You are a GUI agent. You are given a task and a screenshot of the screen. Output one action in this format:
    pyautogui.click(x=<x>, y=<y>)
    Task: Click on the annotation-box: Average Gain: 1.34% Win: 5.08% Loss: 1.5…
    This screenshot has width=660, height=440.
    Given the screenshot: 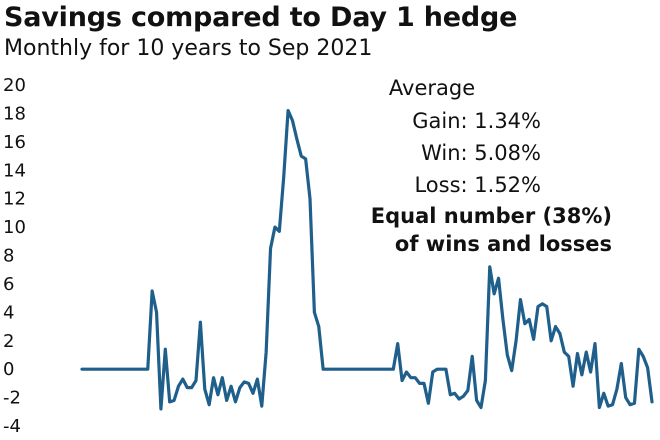 What is the action you would take?
    pyautogui.click(x=491, y=166)
    